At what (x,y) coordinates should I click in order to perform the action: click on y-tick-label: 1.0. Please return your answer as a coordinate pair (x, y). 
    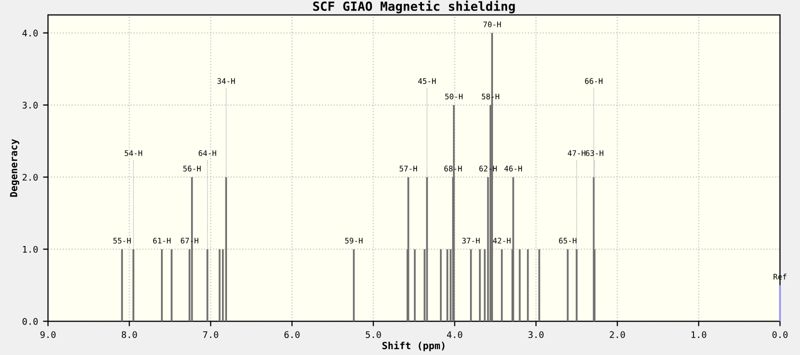
    Looking at the image, I should click on (30, 249).